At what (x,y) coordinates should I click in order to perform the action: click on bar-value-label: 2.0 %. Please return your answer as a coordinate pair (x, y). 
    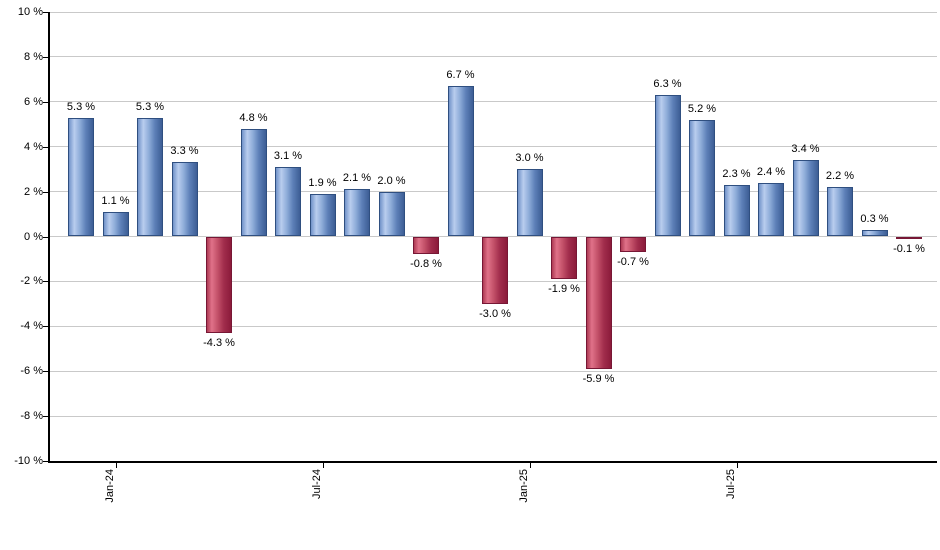
    Looking at the image, I should click on (391, 180).